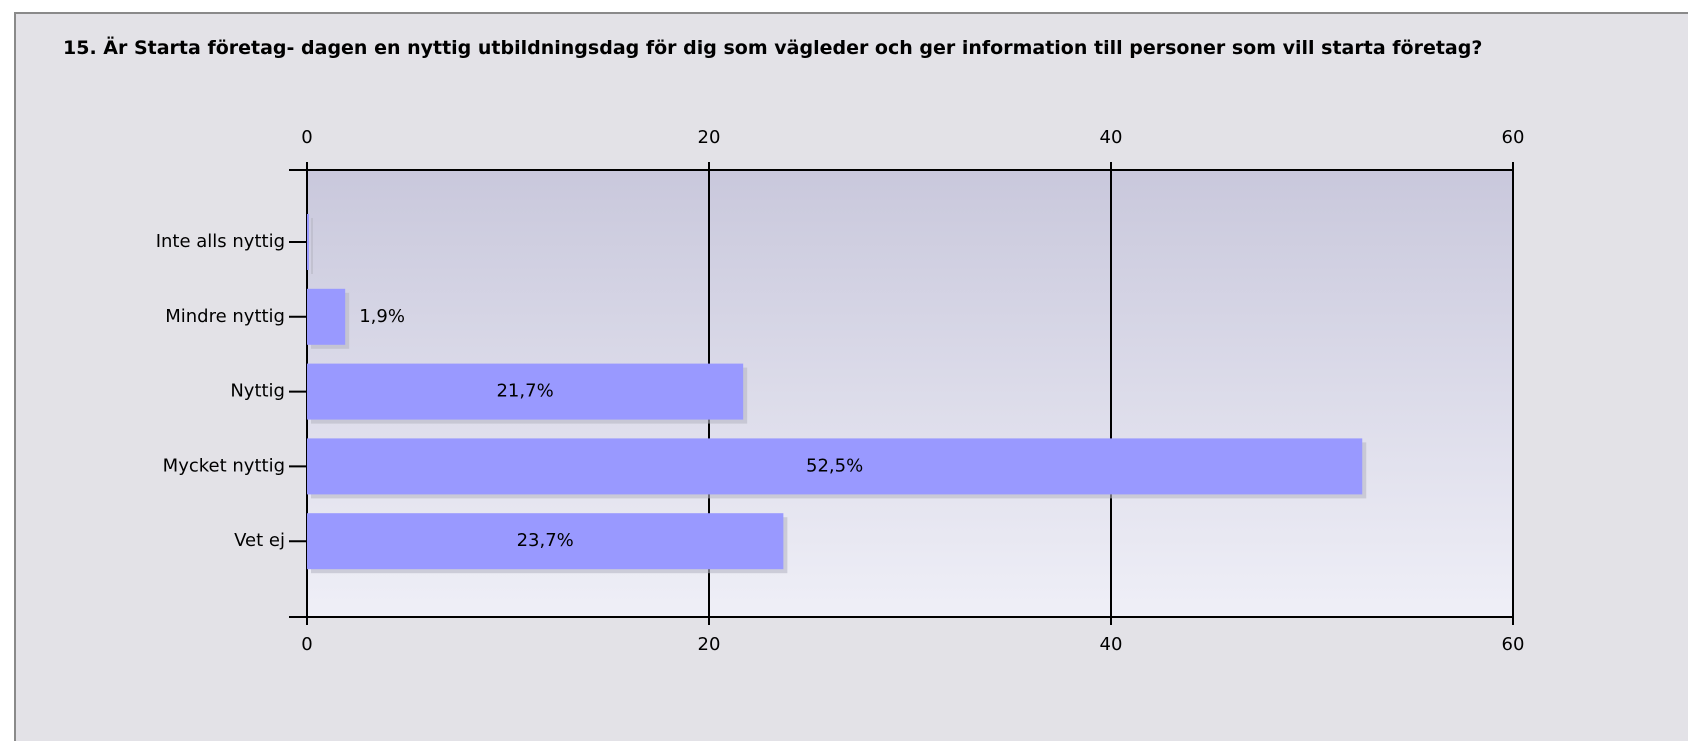 This screenshot has width=1688, height=741. What do you see at coordinates (224, 465) in the screenshot?
I see `y-tick-label: Mycket nyttig` at bounding box center [224, 465].